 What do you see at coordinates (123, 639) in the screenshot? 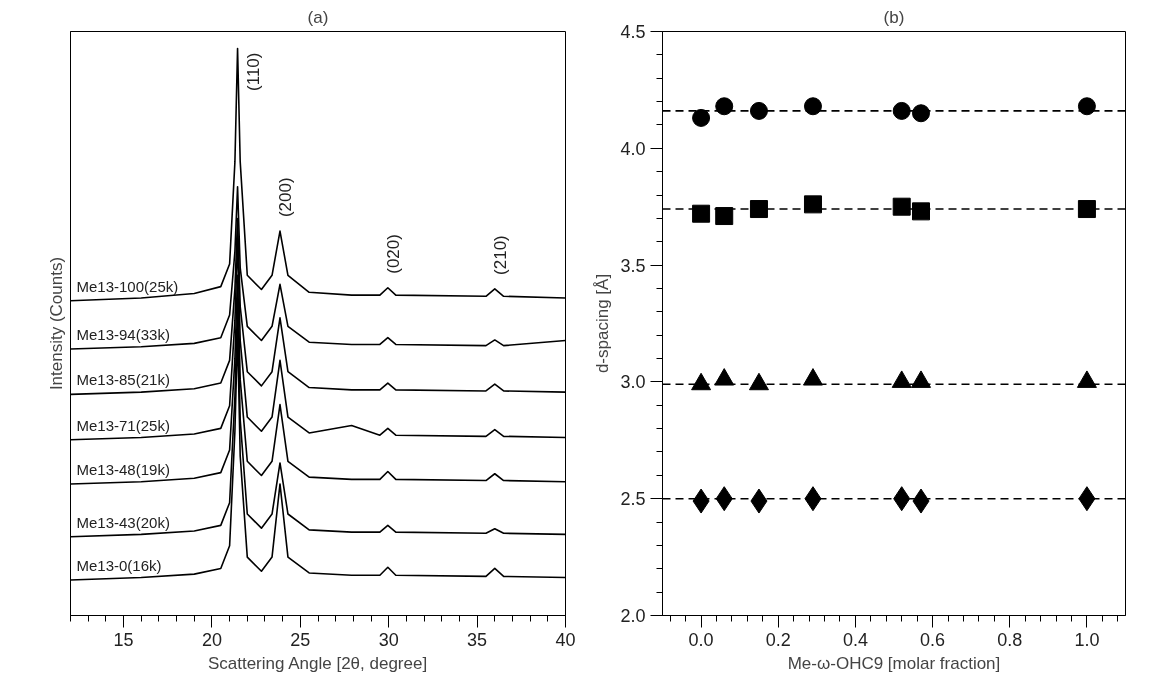
I see `x-tick-label: 15` at bounding box center [123, 639].